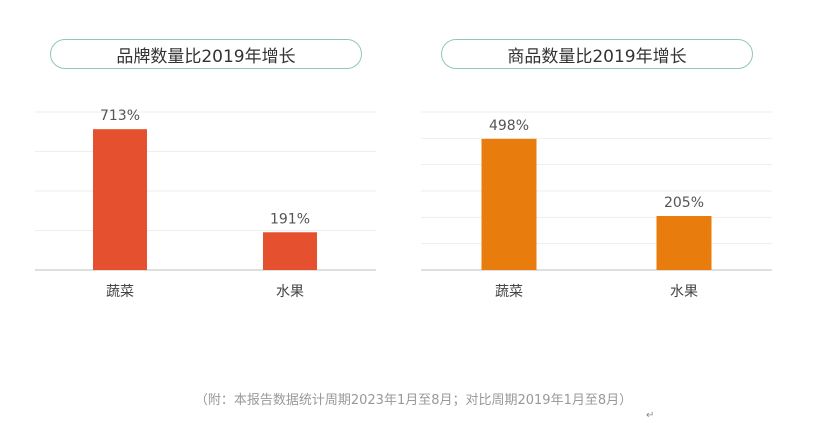 This screenshot has width=827, height=432. What do you see at coordinates (413, 400) in the screenshot?
I see `footnote: （附：本报告数据统计周期2023年1月至8月；对比周期2019年1月至8月）` at bounding box center [413, 400].